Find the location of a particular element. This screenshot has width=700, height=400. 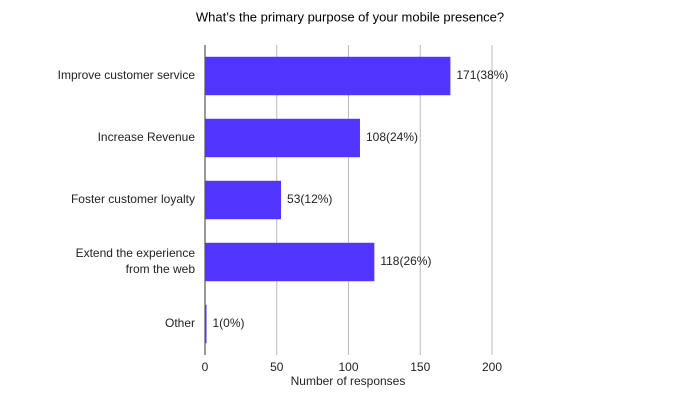

y-tick-label: Other is located at coordinates (180, 323).